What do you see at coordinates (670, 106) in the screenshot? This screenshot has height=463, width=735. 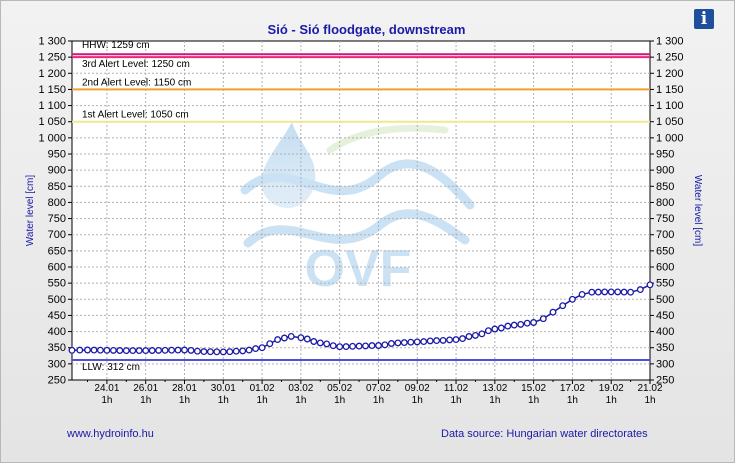 I see `y-tick-label-right: 1 100` at bounding box center [670, 106].